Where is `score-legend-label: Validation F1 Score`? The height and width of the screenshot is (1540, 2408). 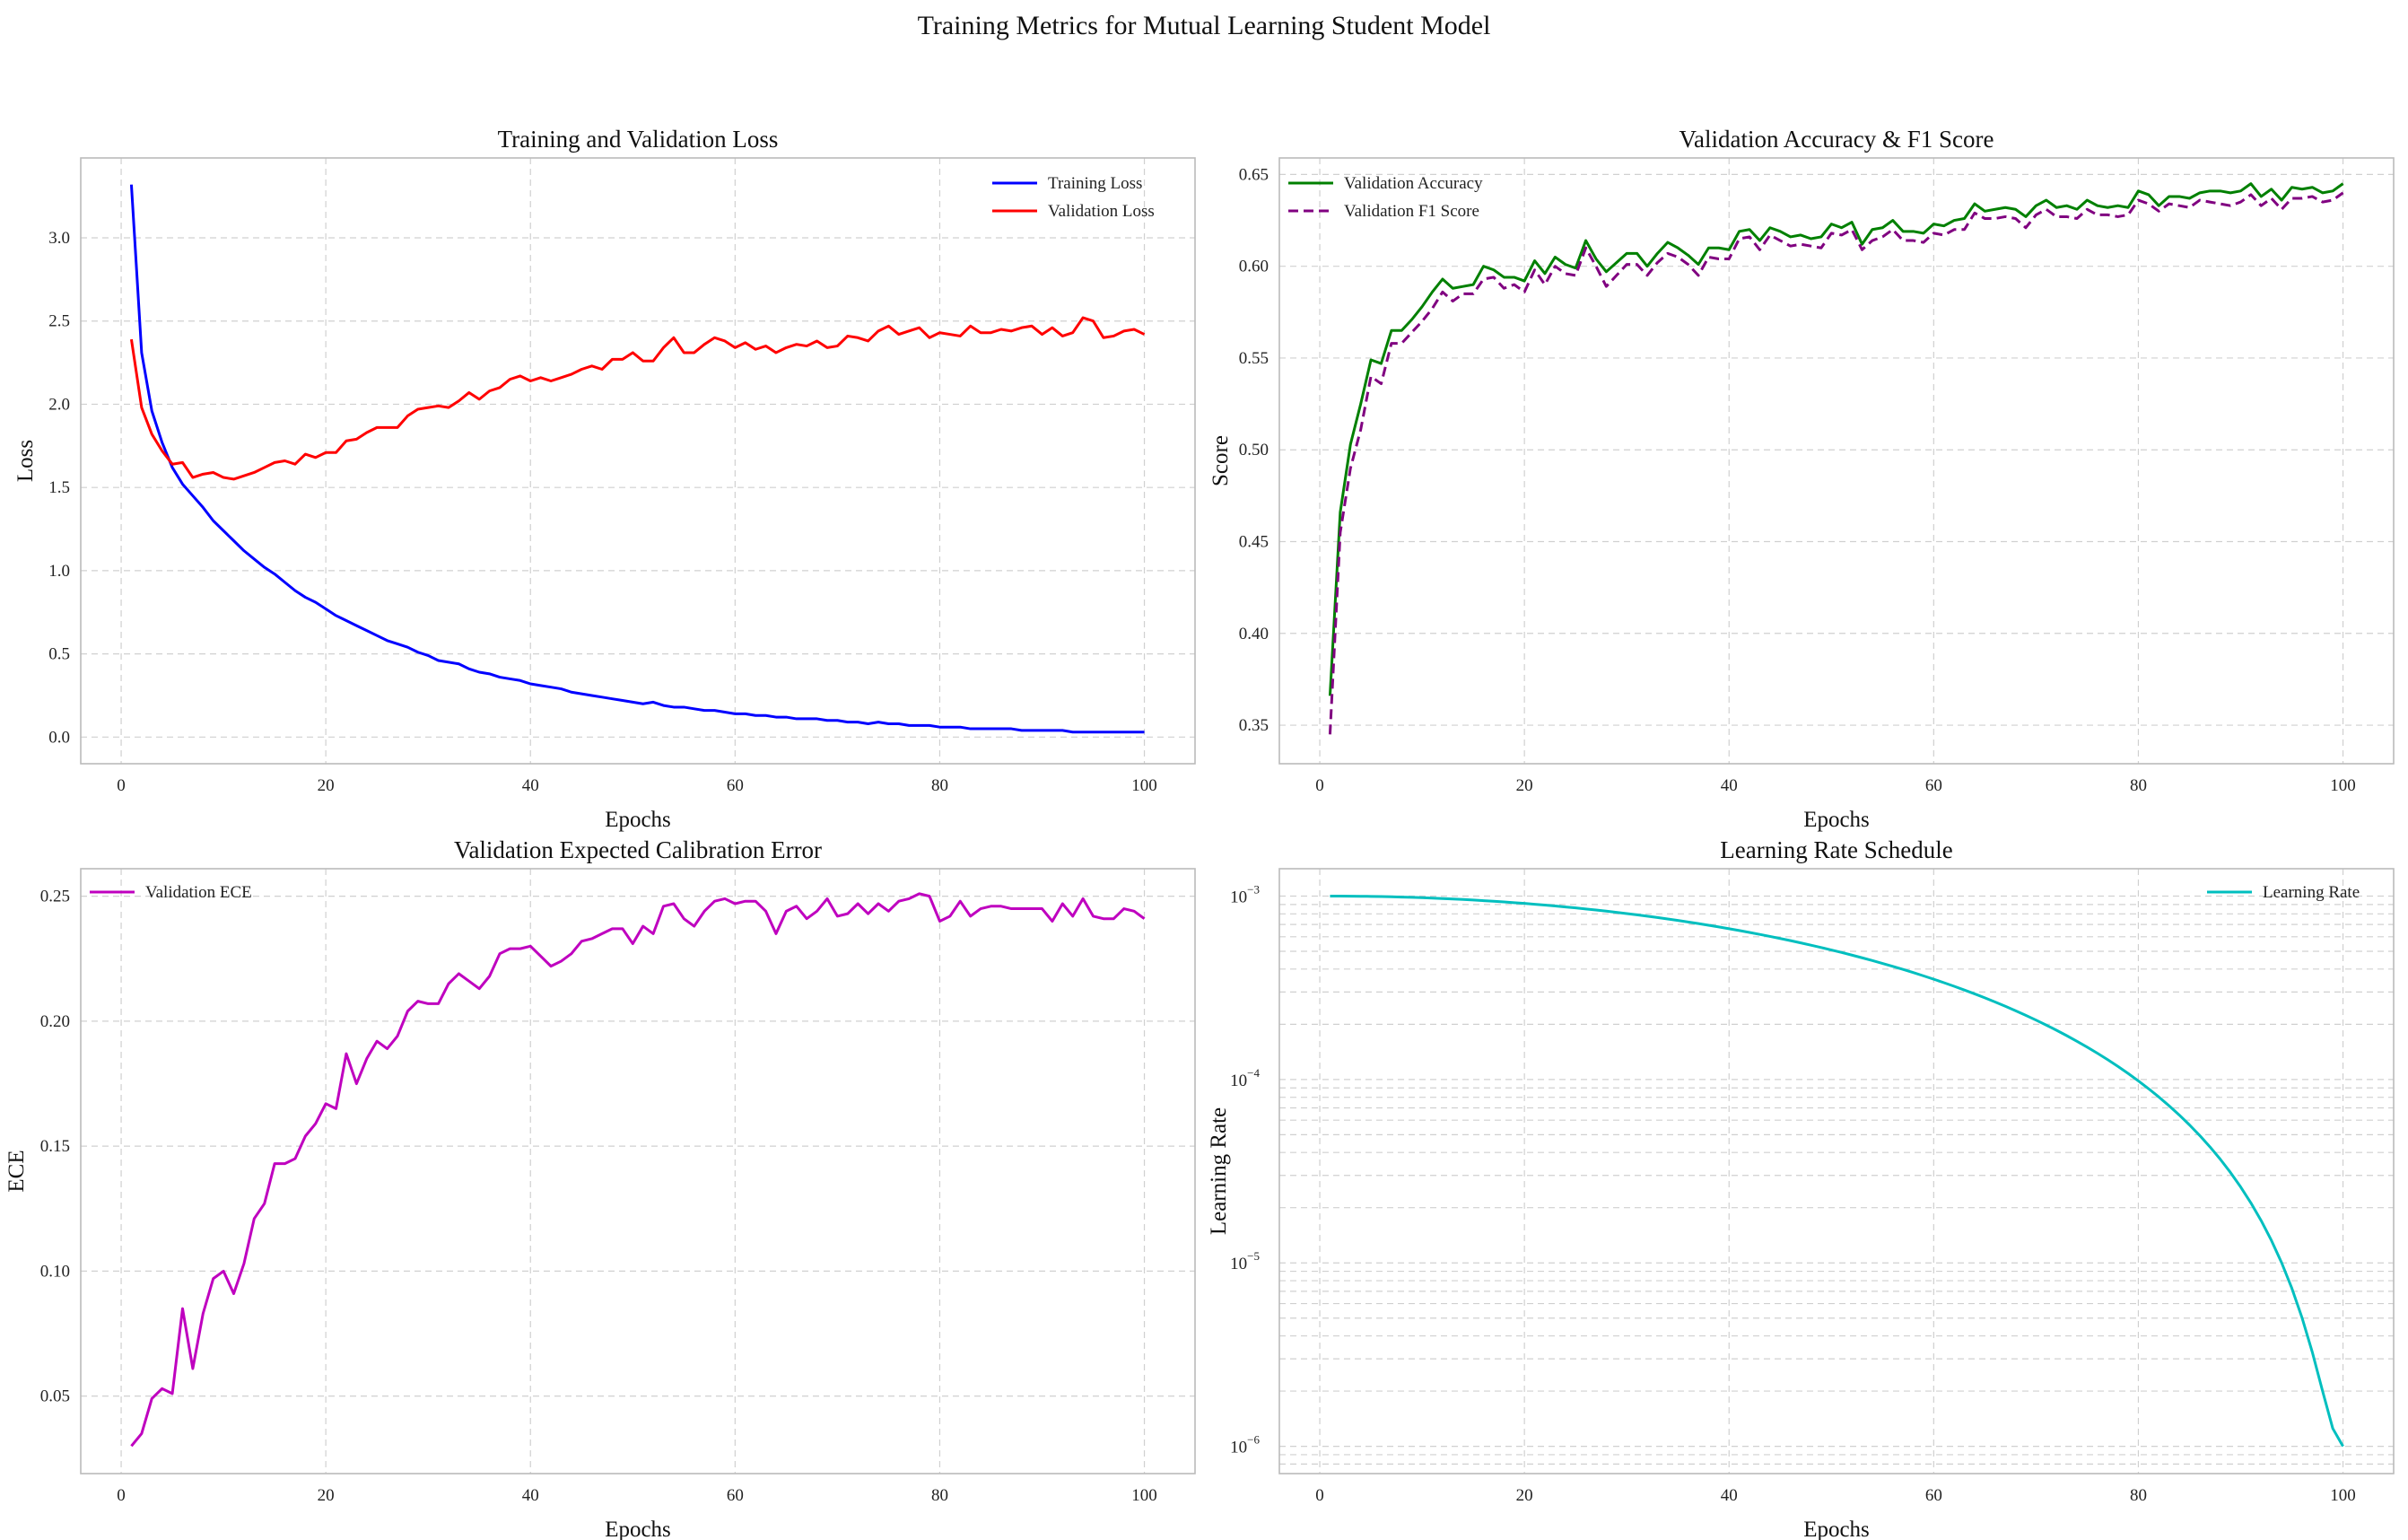
score-legend-label: Validation F1 Score is located at coordinates (1411, 211).